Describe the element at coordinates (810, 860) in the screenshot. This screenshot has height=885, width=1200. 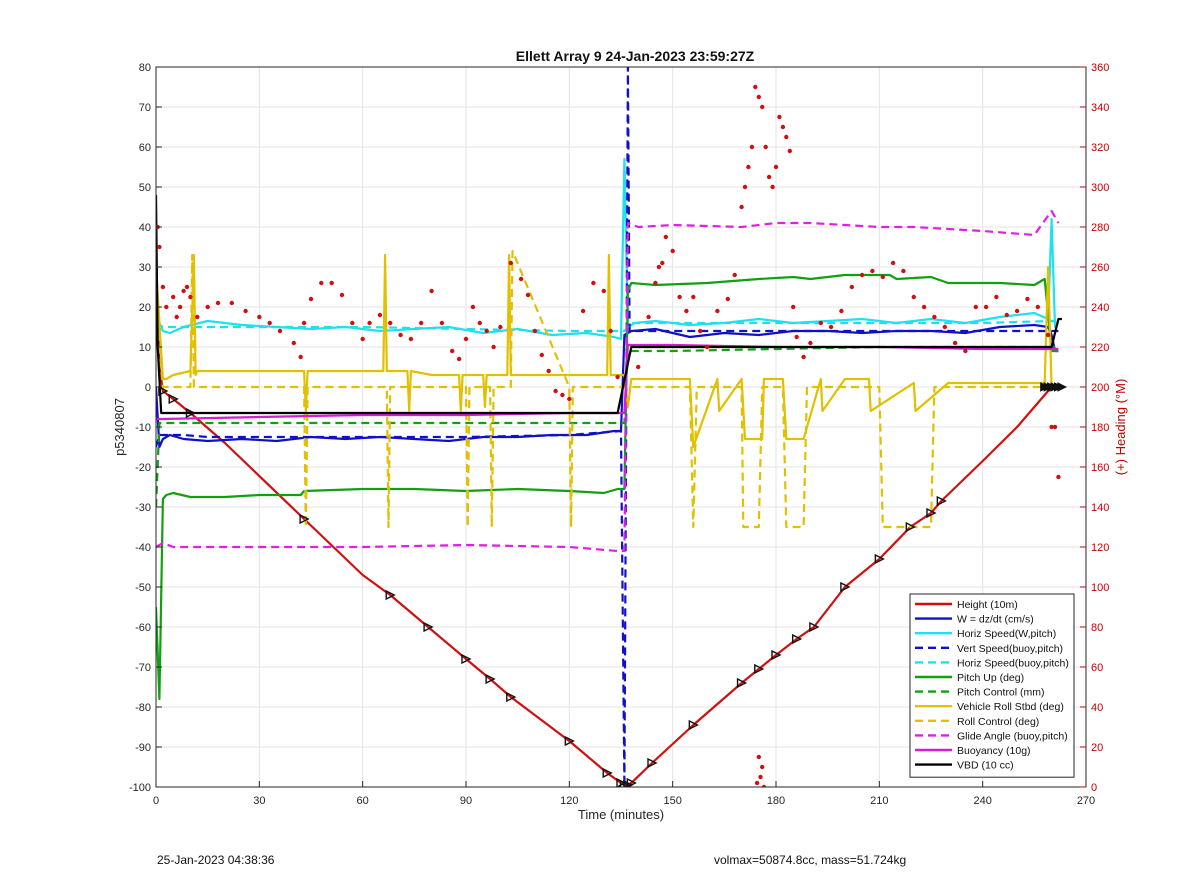
I see `footer-vehicle-info: volmax=50874.8cc, mass=51.724kg` at that location.